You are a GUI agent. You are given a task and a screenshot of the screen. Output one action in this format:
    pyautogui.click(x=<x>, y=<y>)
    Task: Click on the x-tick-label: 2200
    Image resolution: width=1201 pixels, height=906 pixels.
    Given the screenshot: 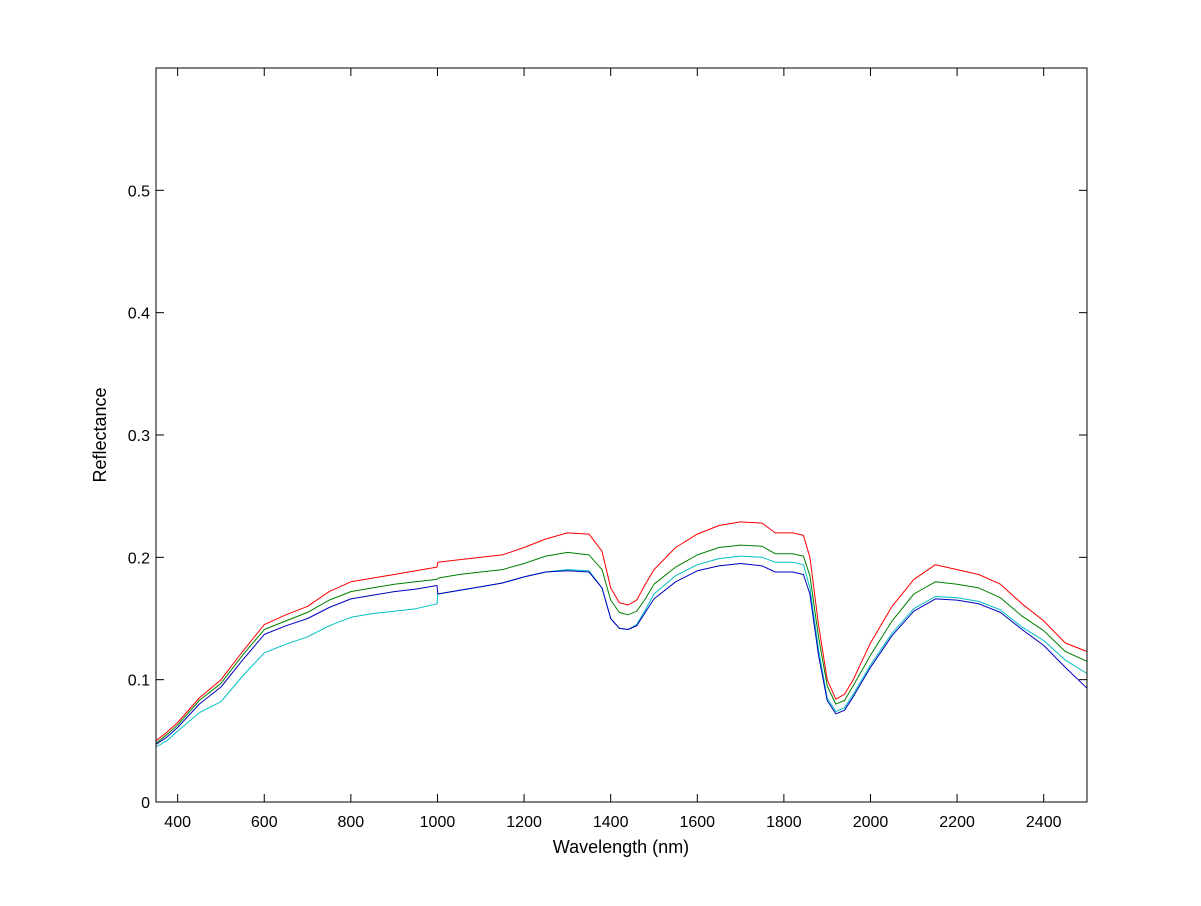 What is the action you would take?
    pyautogui.click(x=957, y=822)
    